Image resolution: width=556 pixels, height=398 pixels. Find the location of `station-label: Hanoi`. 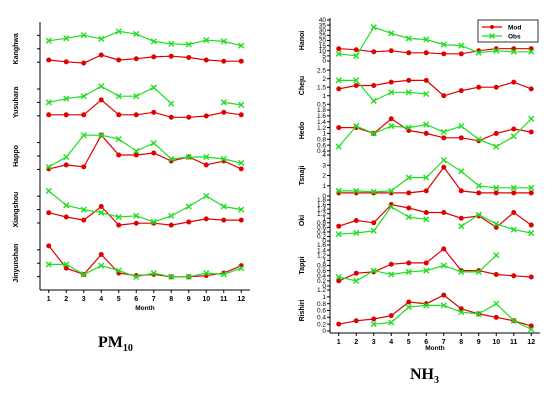

station-label: Hanoi is located at coordinates (302, 41).